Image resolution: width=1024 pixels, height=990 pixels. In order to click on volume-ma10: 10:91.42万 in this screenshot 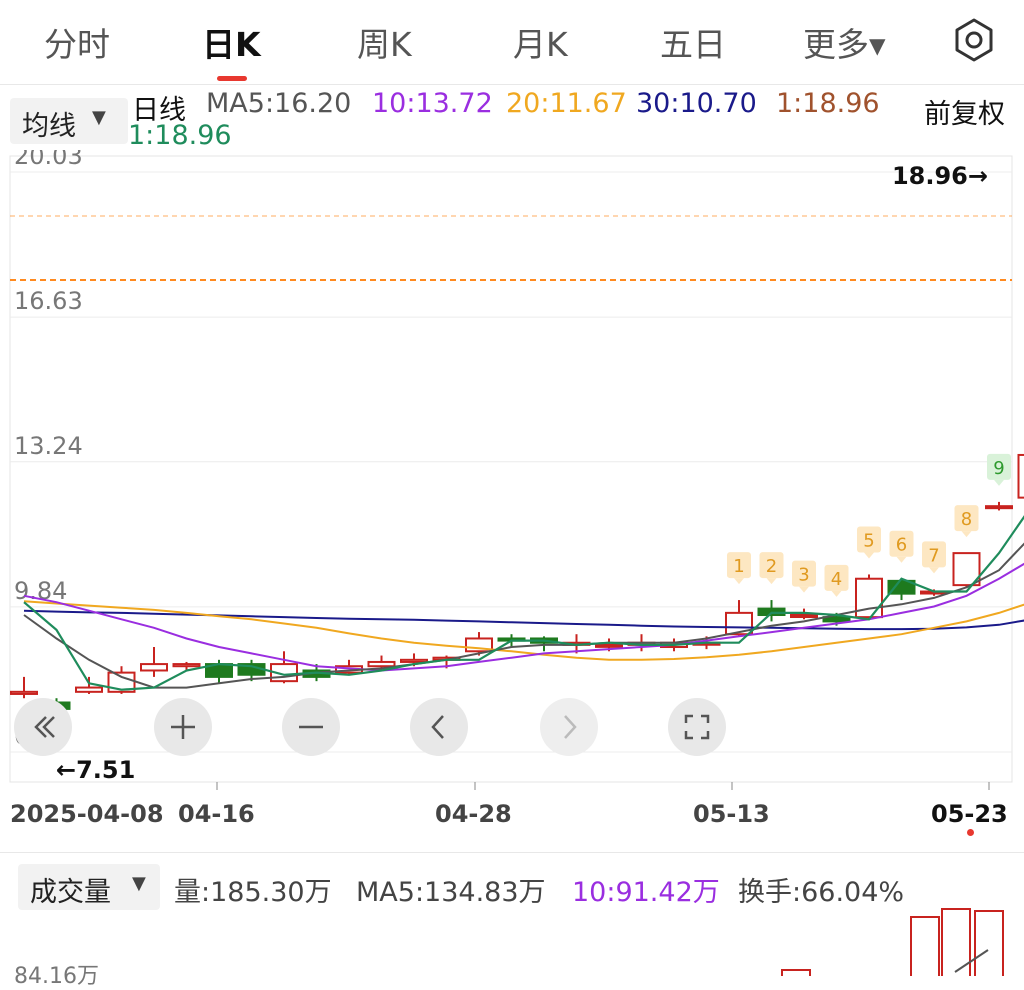, I will do `click(646, 889)`.